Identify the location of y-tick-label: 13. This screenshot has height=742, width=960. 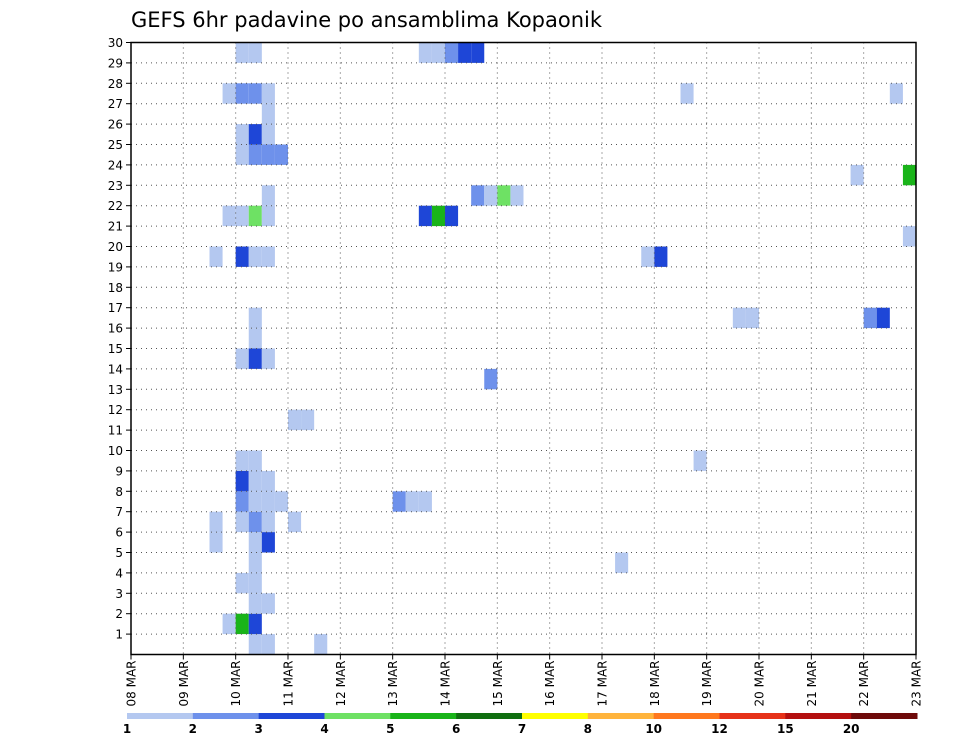
(115, 390).